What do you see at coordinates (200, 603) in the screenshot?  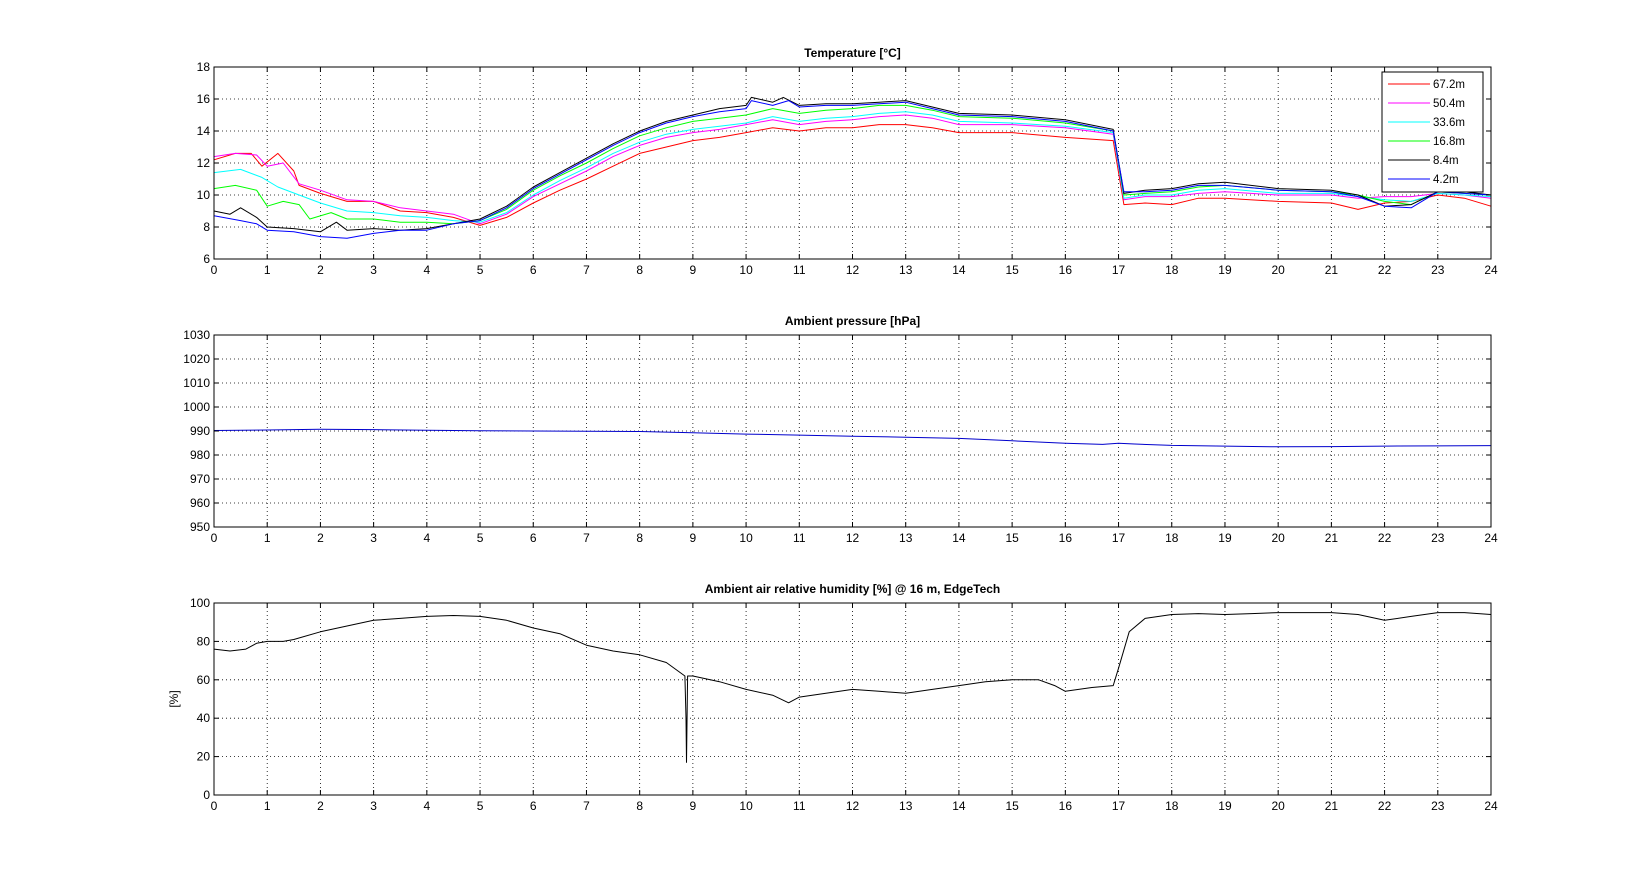 I see `y-tick-label: 100` at bounding box center [200, 603].